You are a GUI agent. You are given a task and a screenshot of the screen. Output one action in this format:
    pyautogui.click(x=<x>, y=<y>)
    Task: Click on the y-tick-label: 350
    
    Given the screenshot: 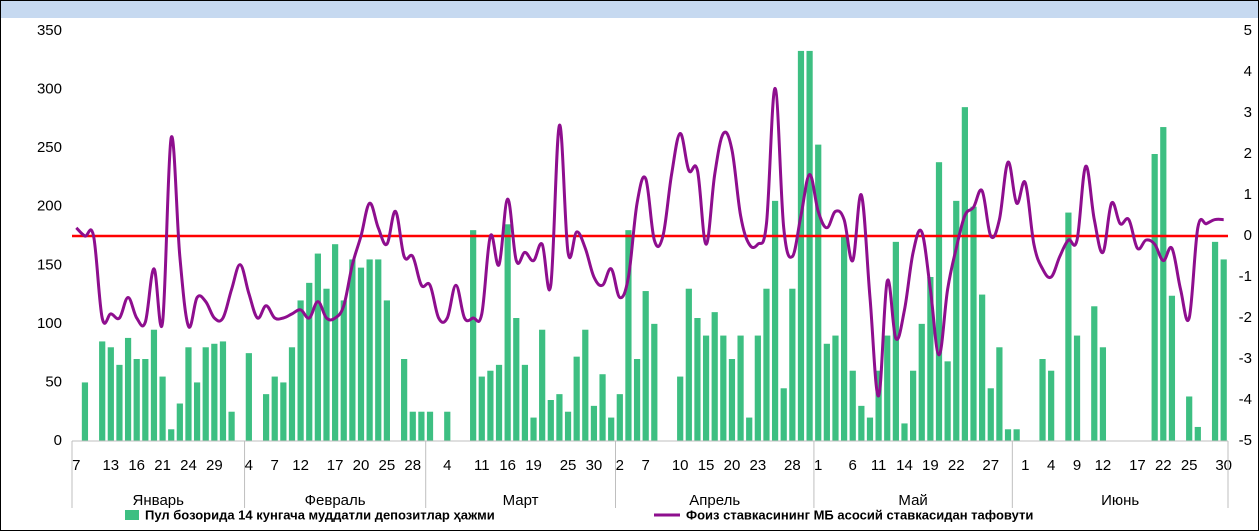 What is the action you would take?
    pyautogui.click(x=49, y=30)
    